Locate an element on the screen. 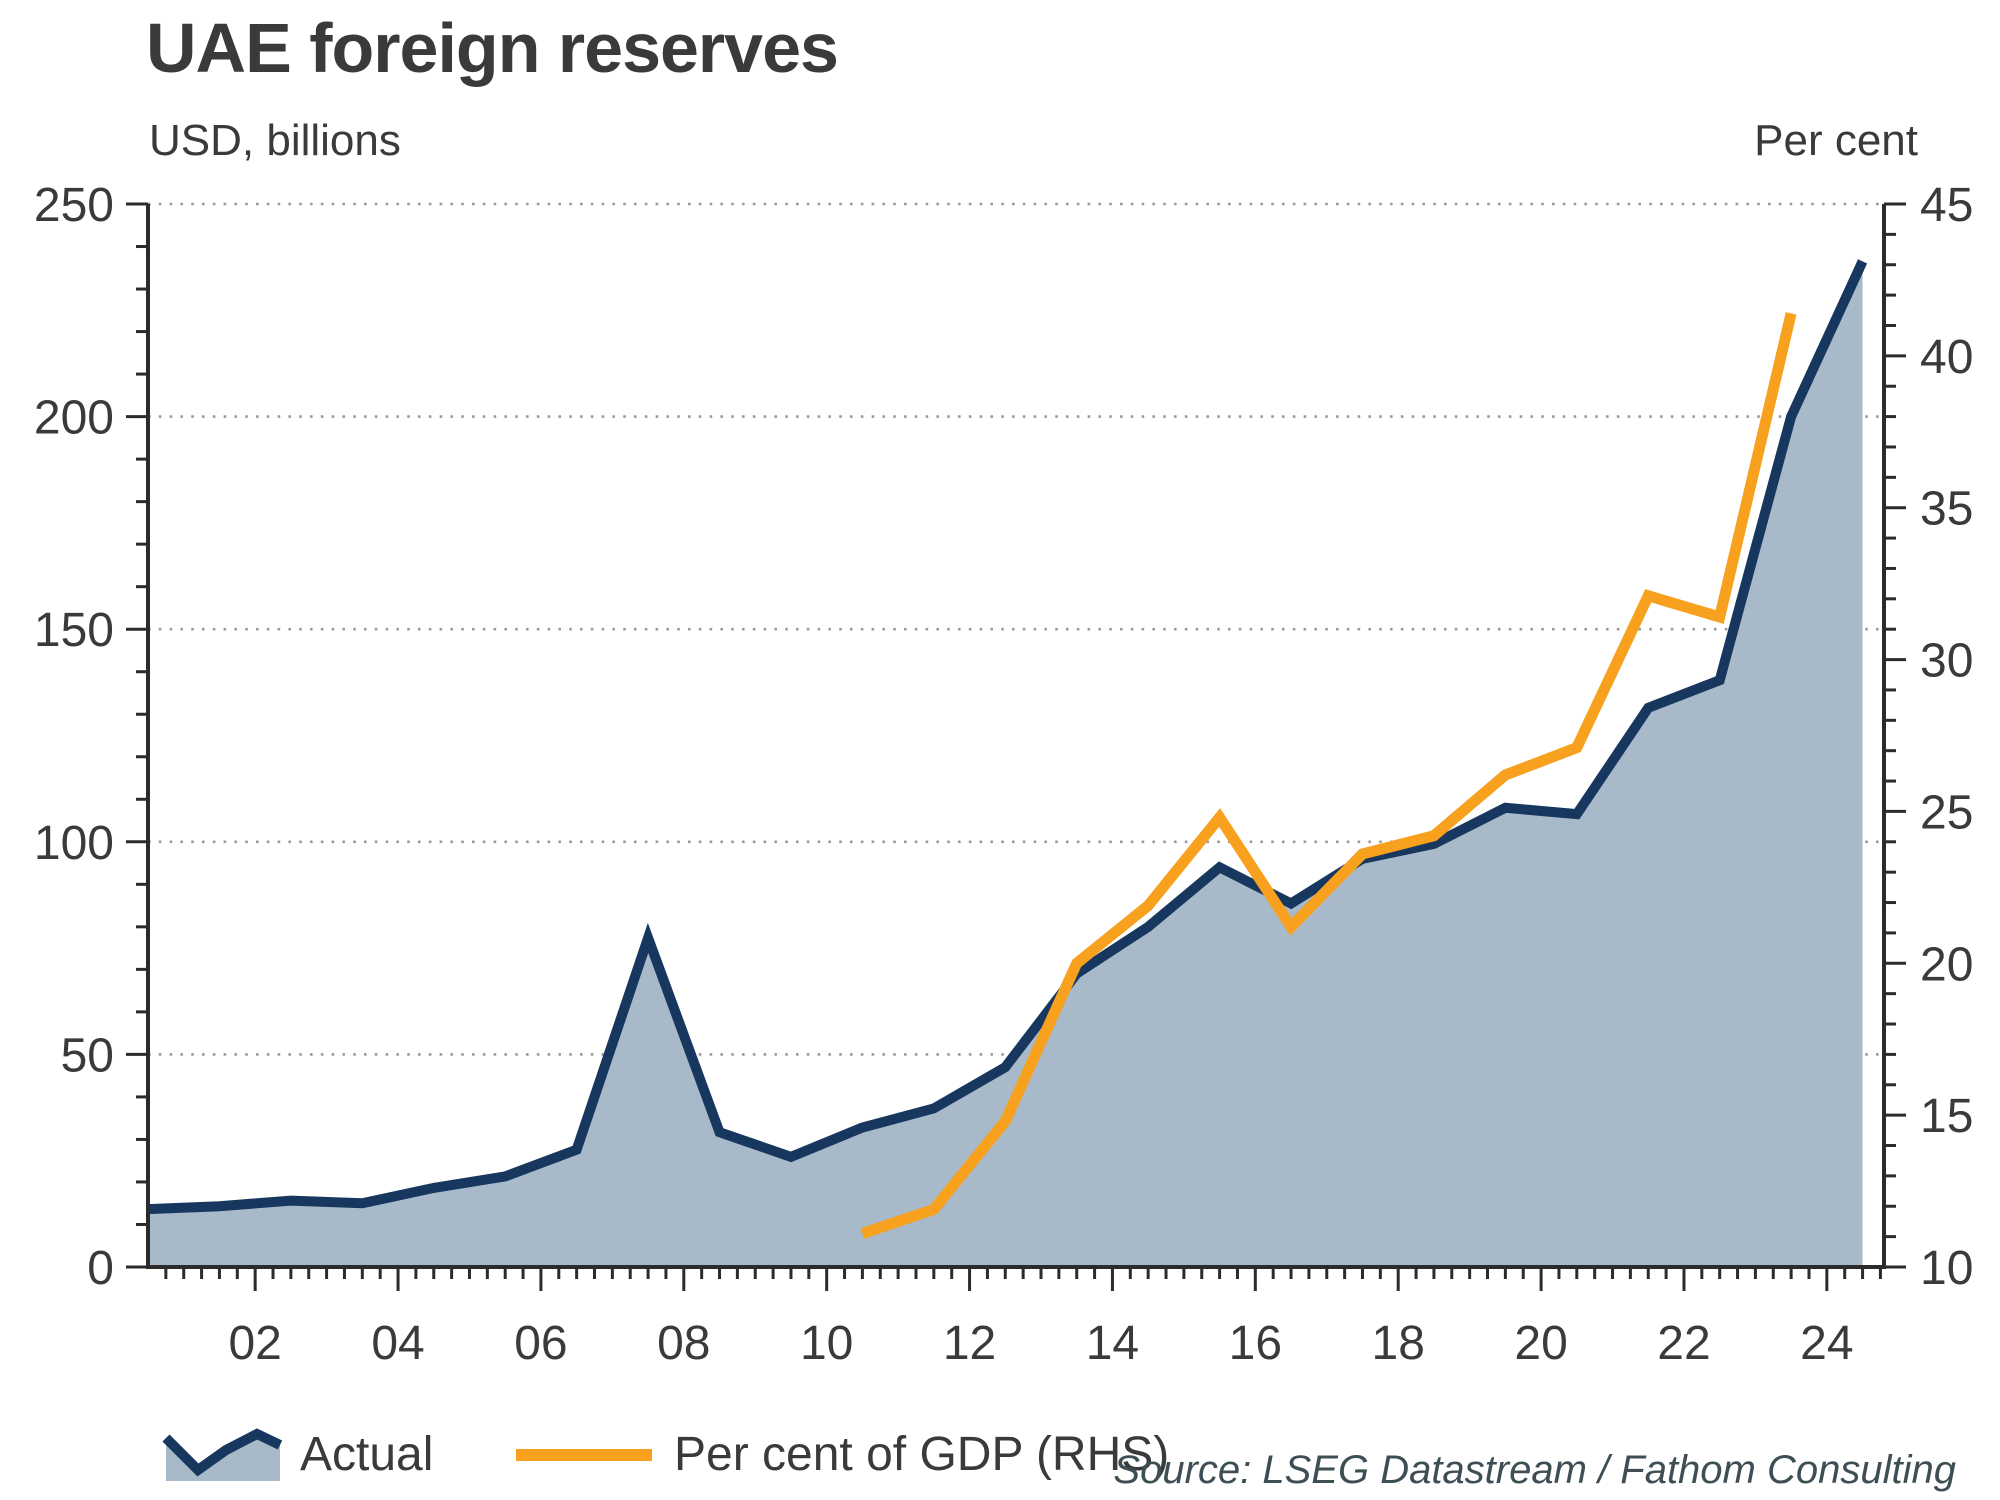 This screenshot has width=2000, height=1500. right-axis-title: Per cent is located at coordinates (1836, 140).